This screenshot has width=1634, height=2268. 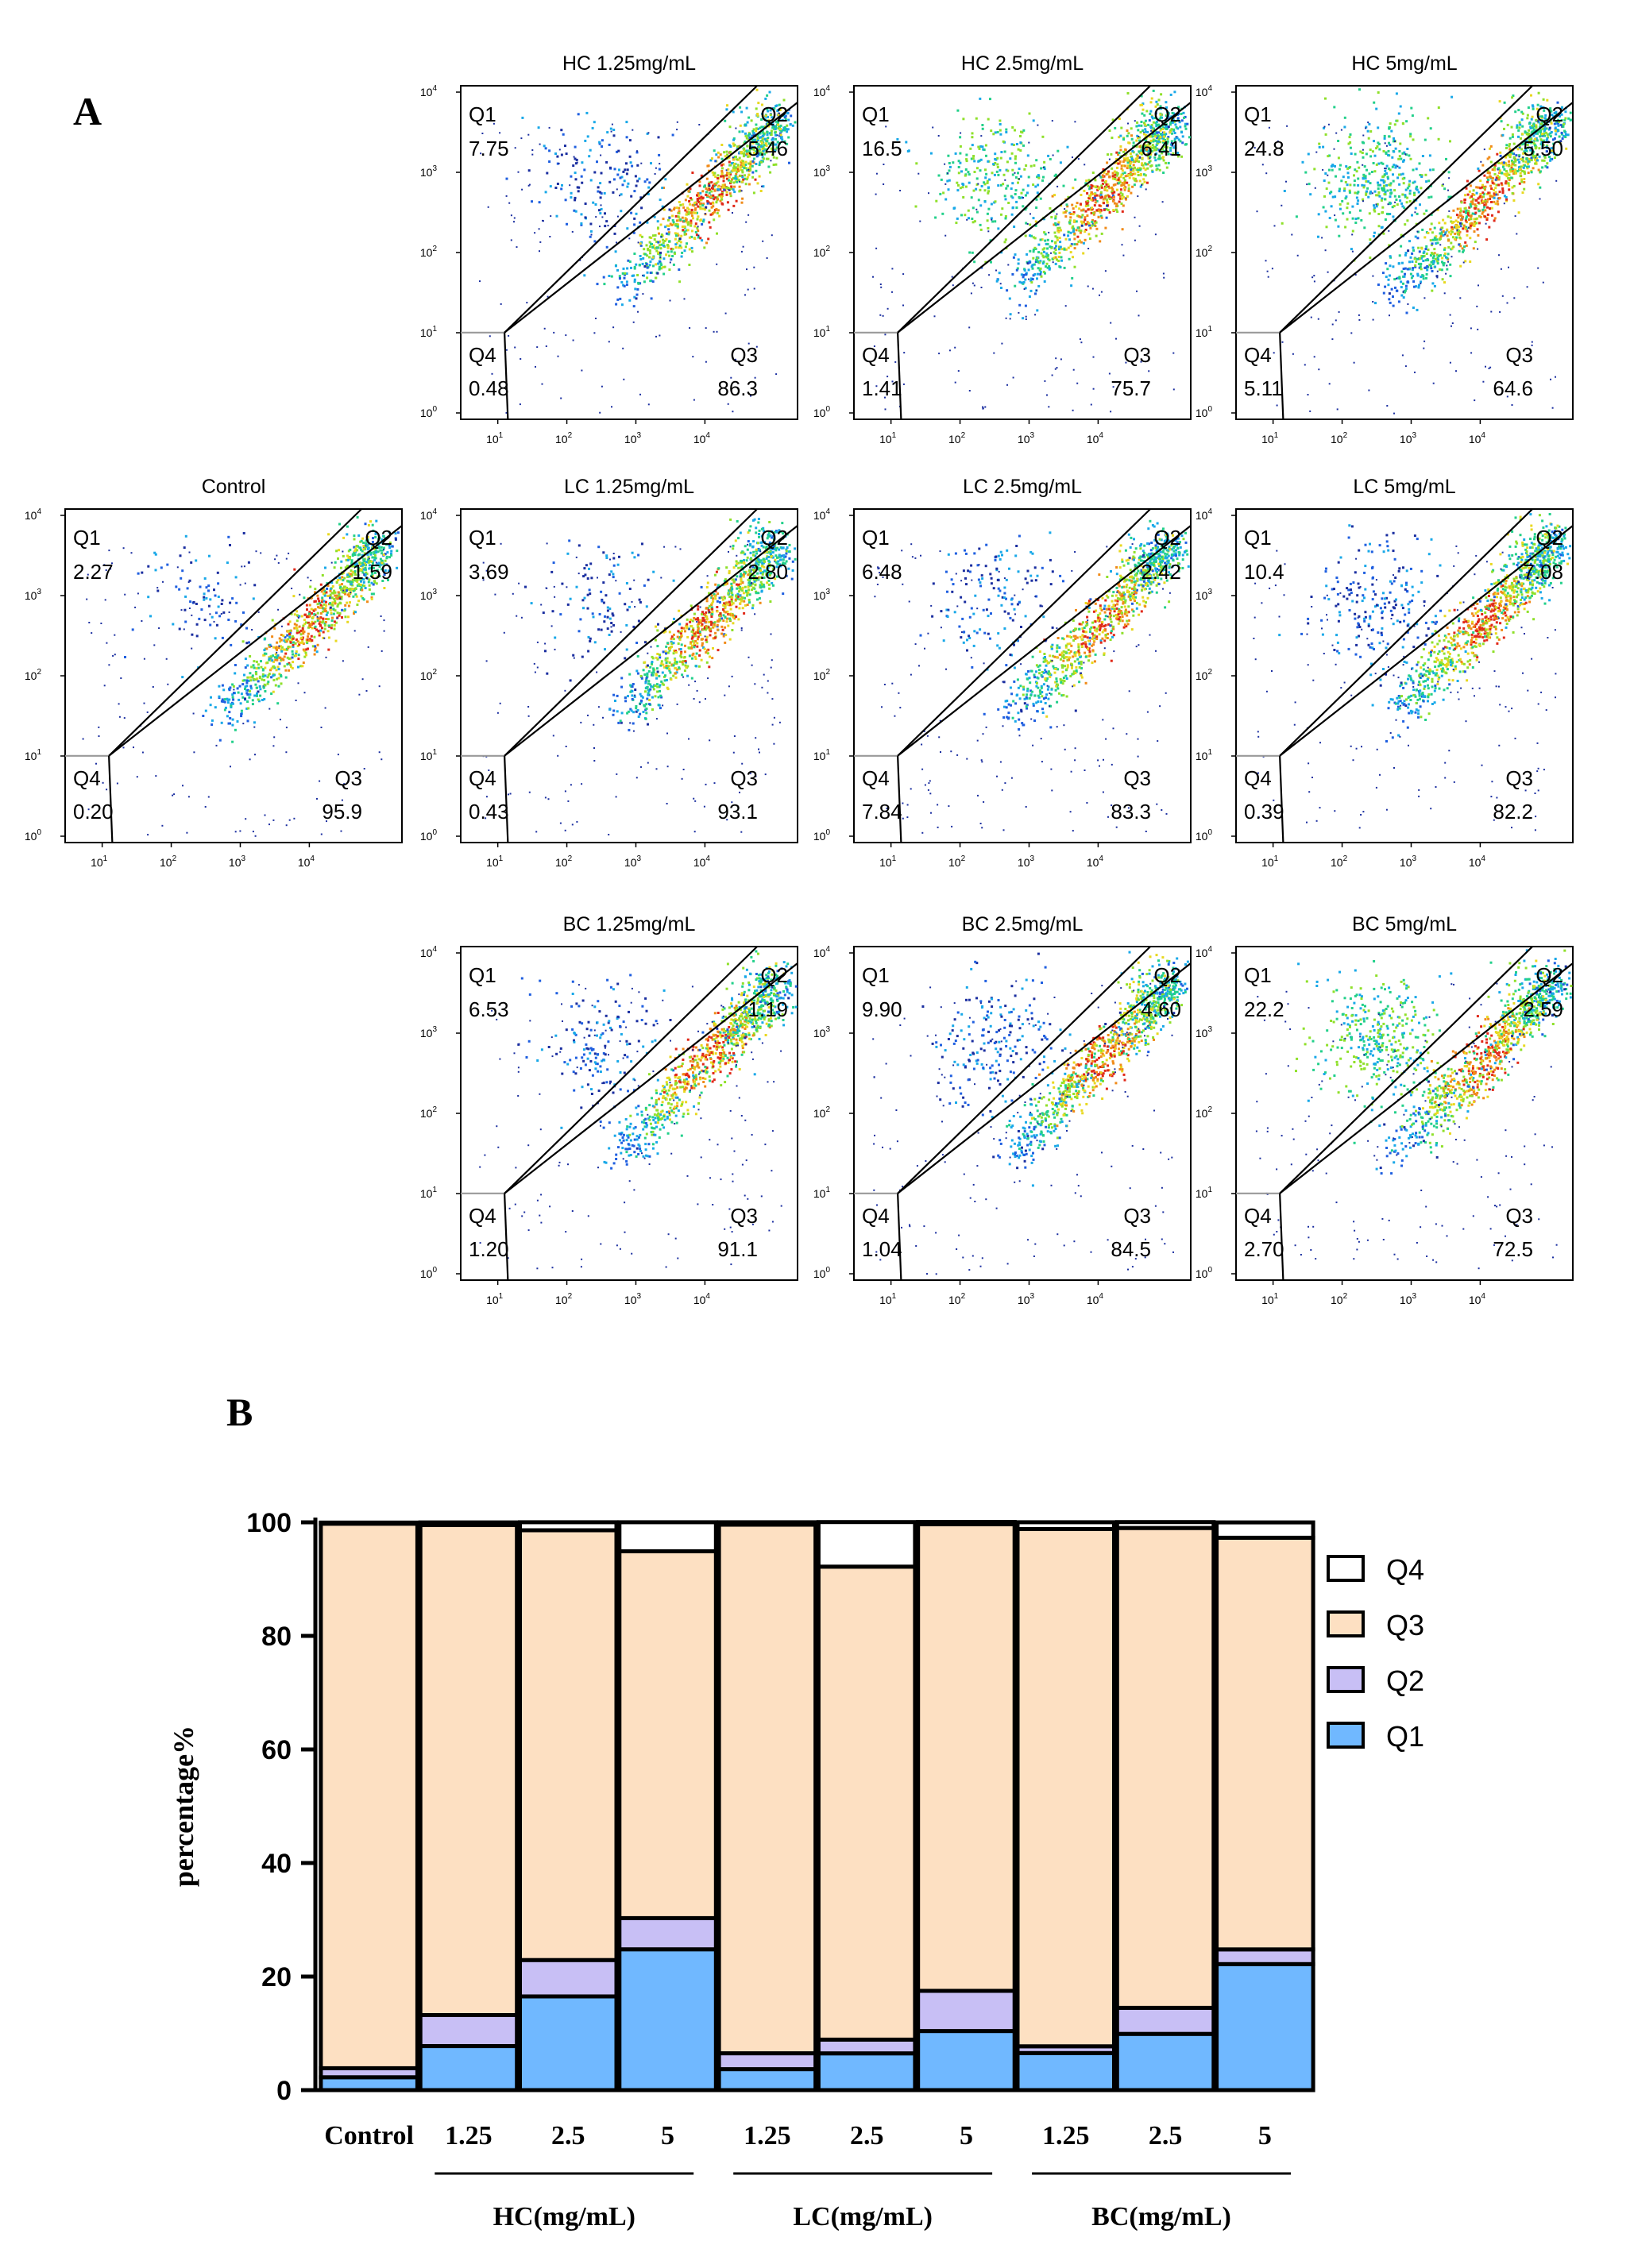 I want to click on q3-value: 72.5, so click(x=1513, y=1249).